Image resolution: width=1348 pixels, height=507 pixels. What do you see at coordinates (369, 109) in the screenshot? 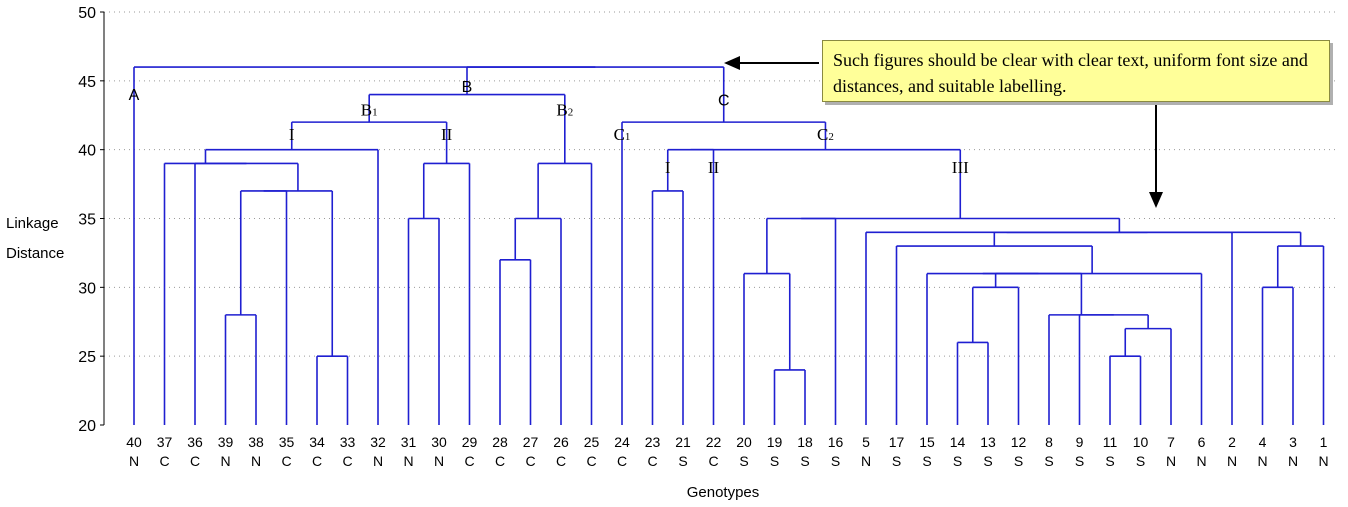
I see `cluster-label: B1` at bounding box center [369, 109].